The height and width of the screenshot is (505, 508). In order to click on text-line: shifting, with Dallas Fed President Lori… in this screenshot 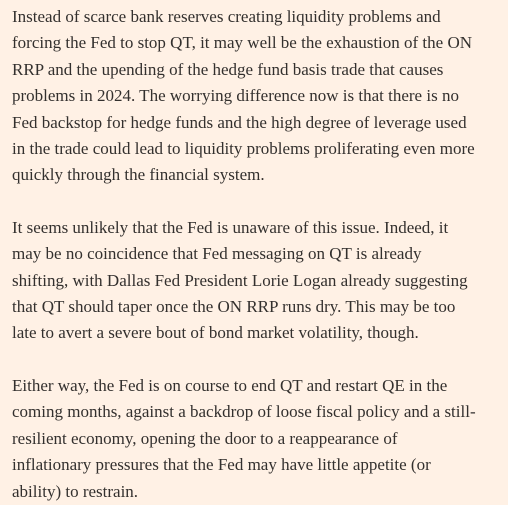, I will do `click(240, 280)`.